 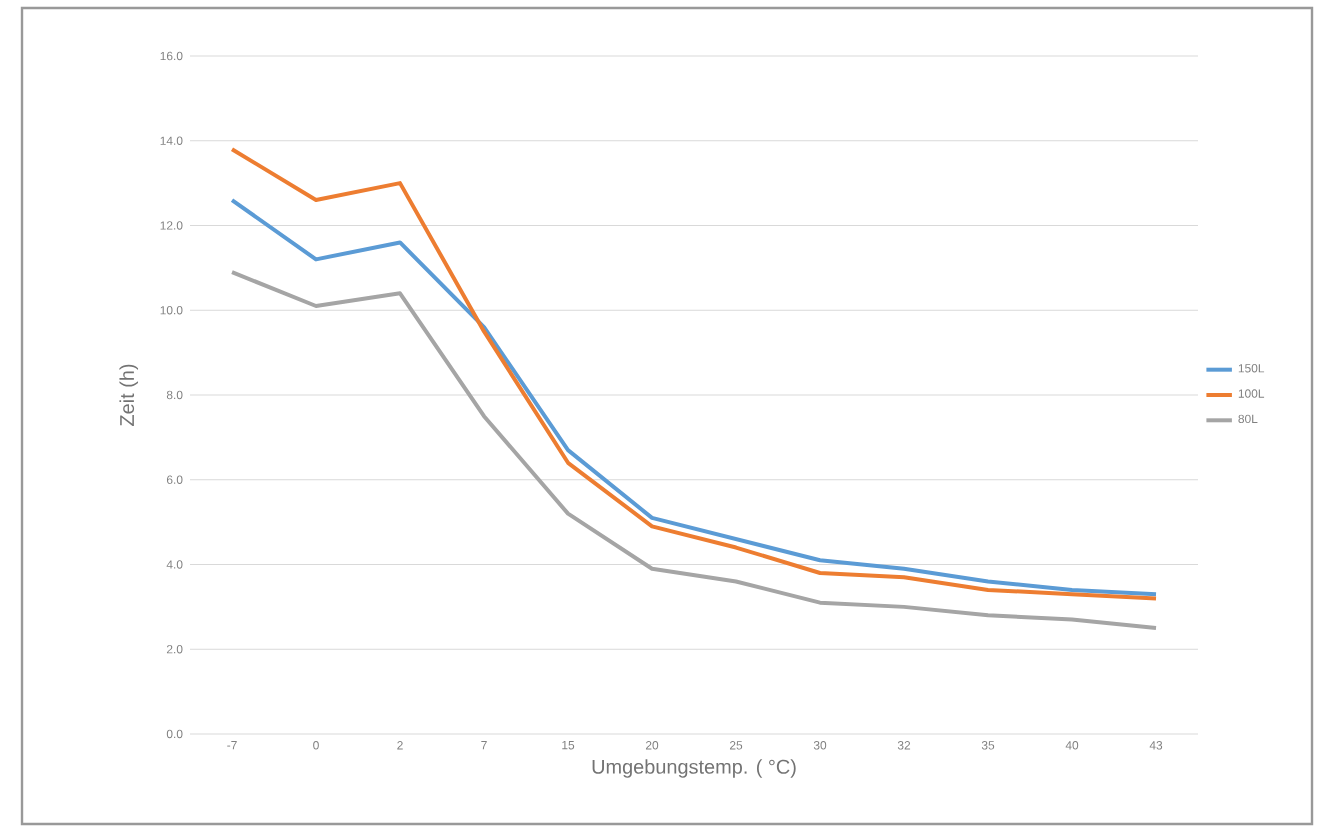 What do you see at coordinates (694, 768) in the screenshot?
I see `x-axis-title: Umgebungstemp. ( °C)` at bounding box center [694, 768].